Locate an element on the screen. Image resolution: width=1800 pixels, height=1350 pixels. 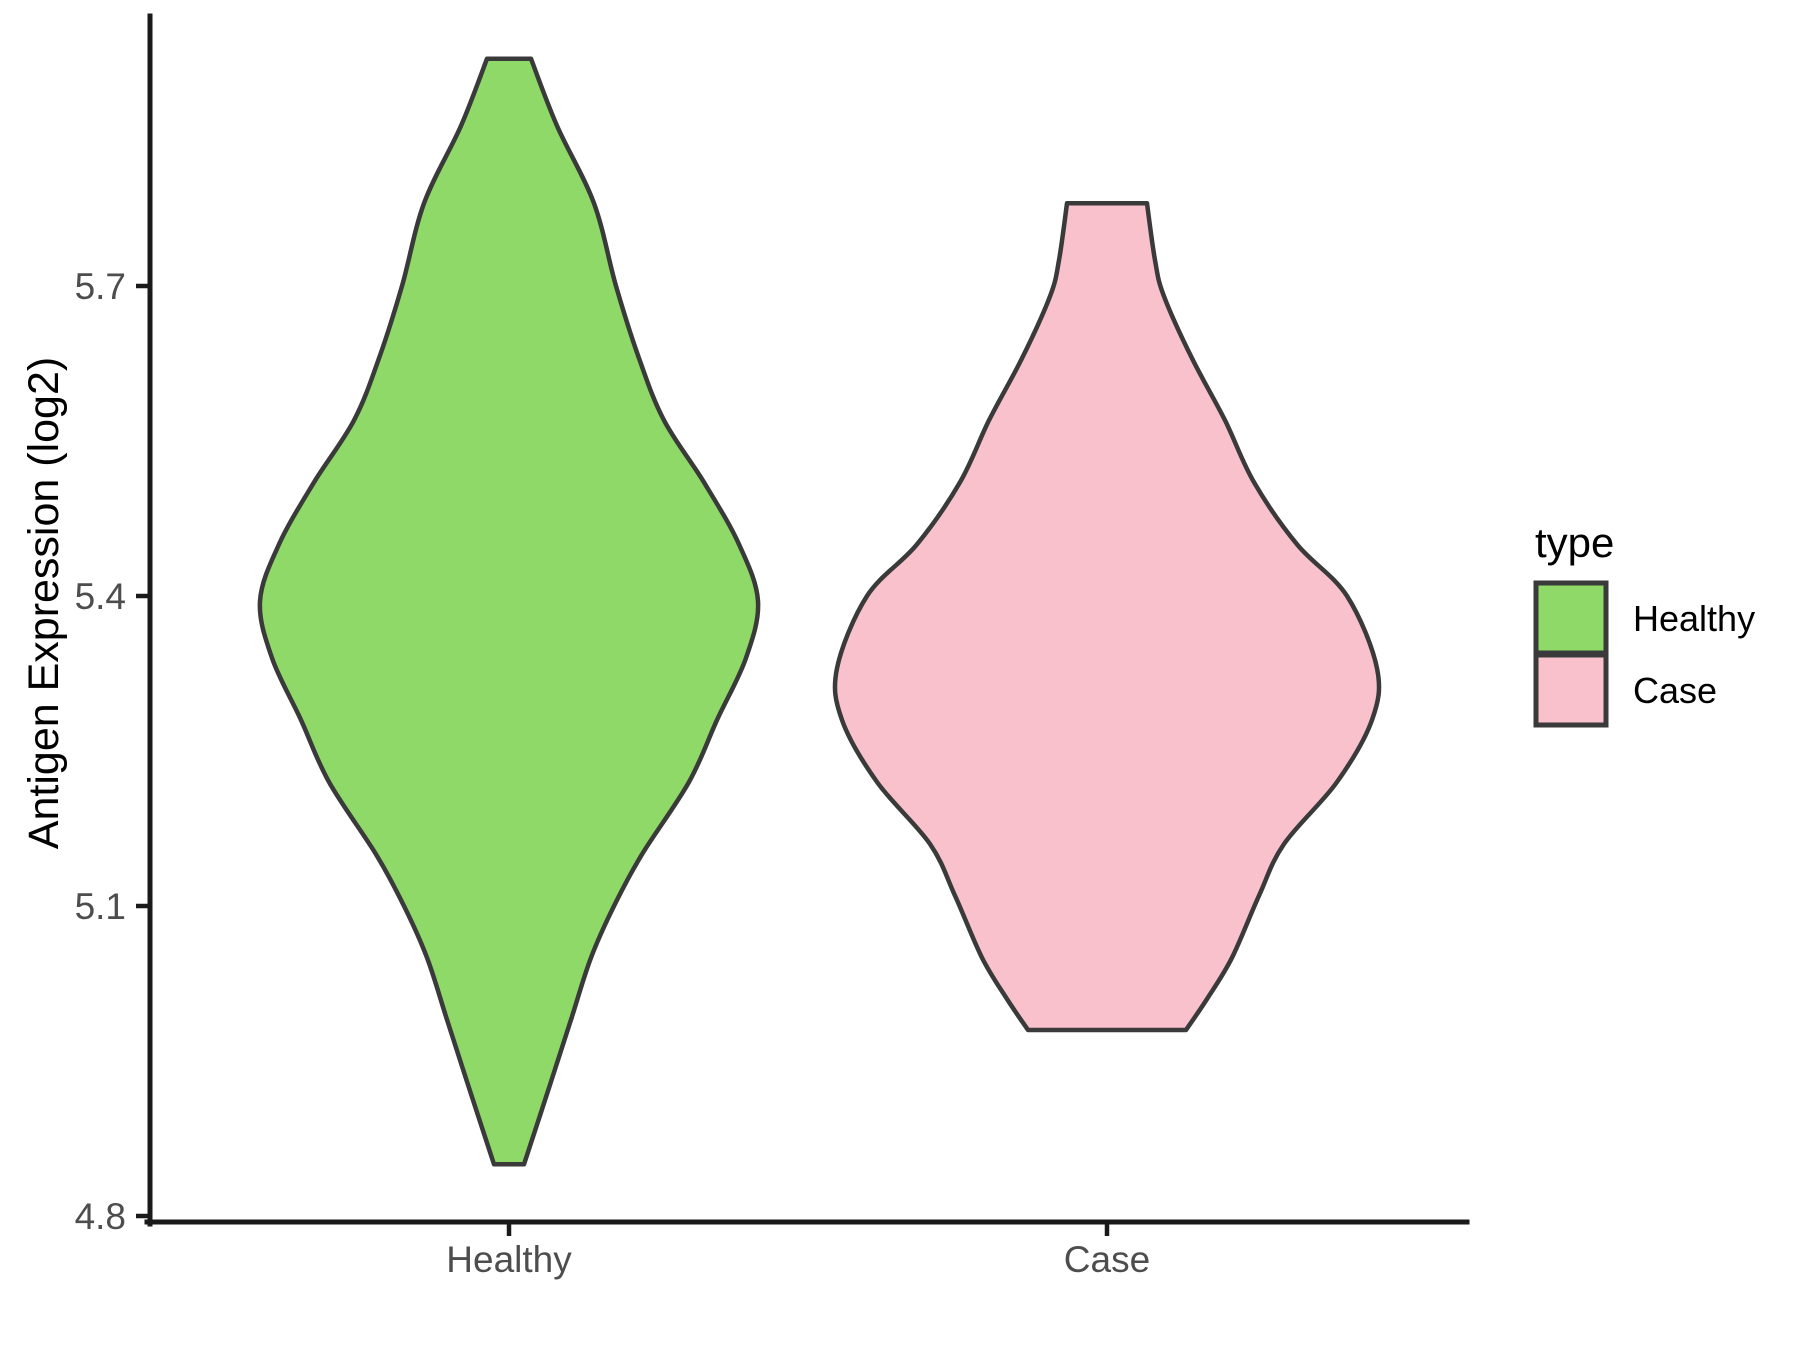
x-axis: Healthy Case is located at coordinates (807, 1249).